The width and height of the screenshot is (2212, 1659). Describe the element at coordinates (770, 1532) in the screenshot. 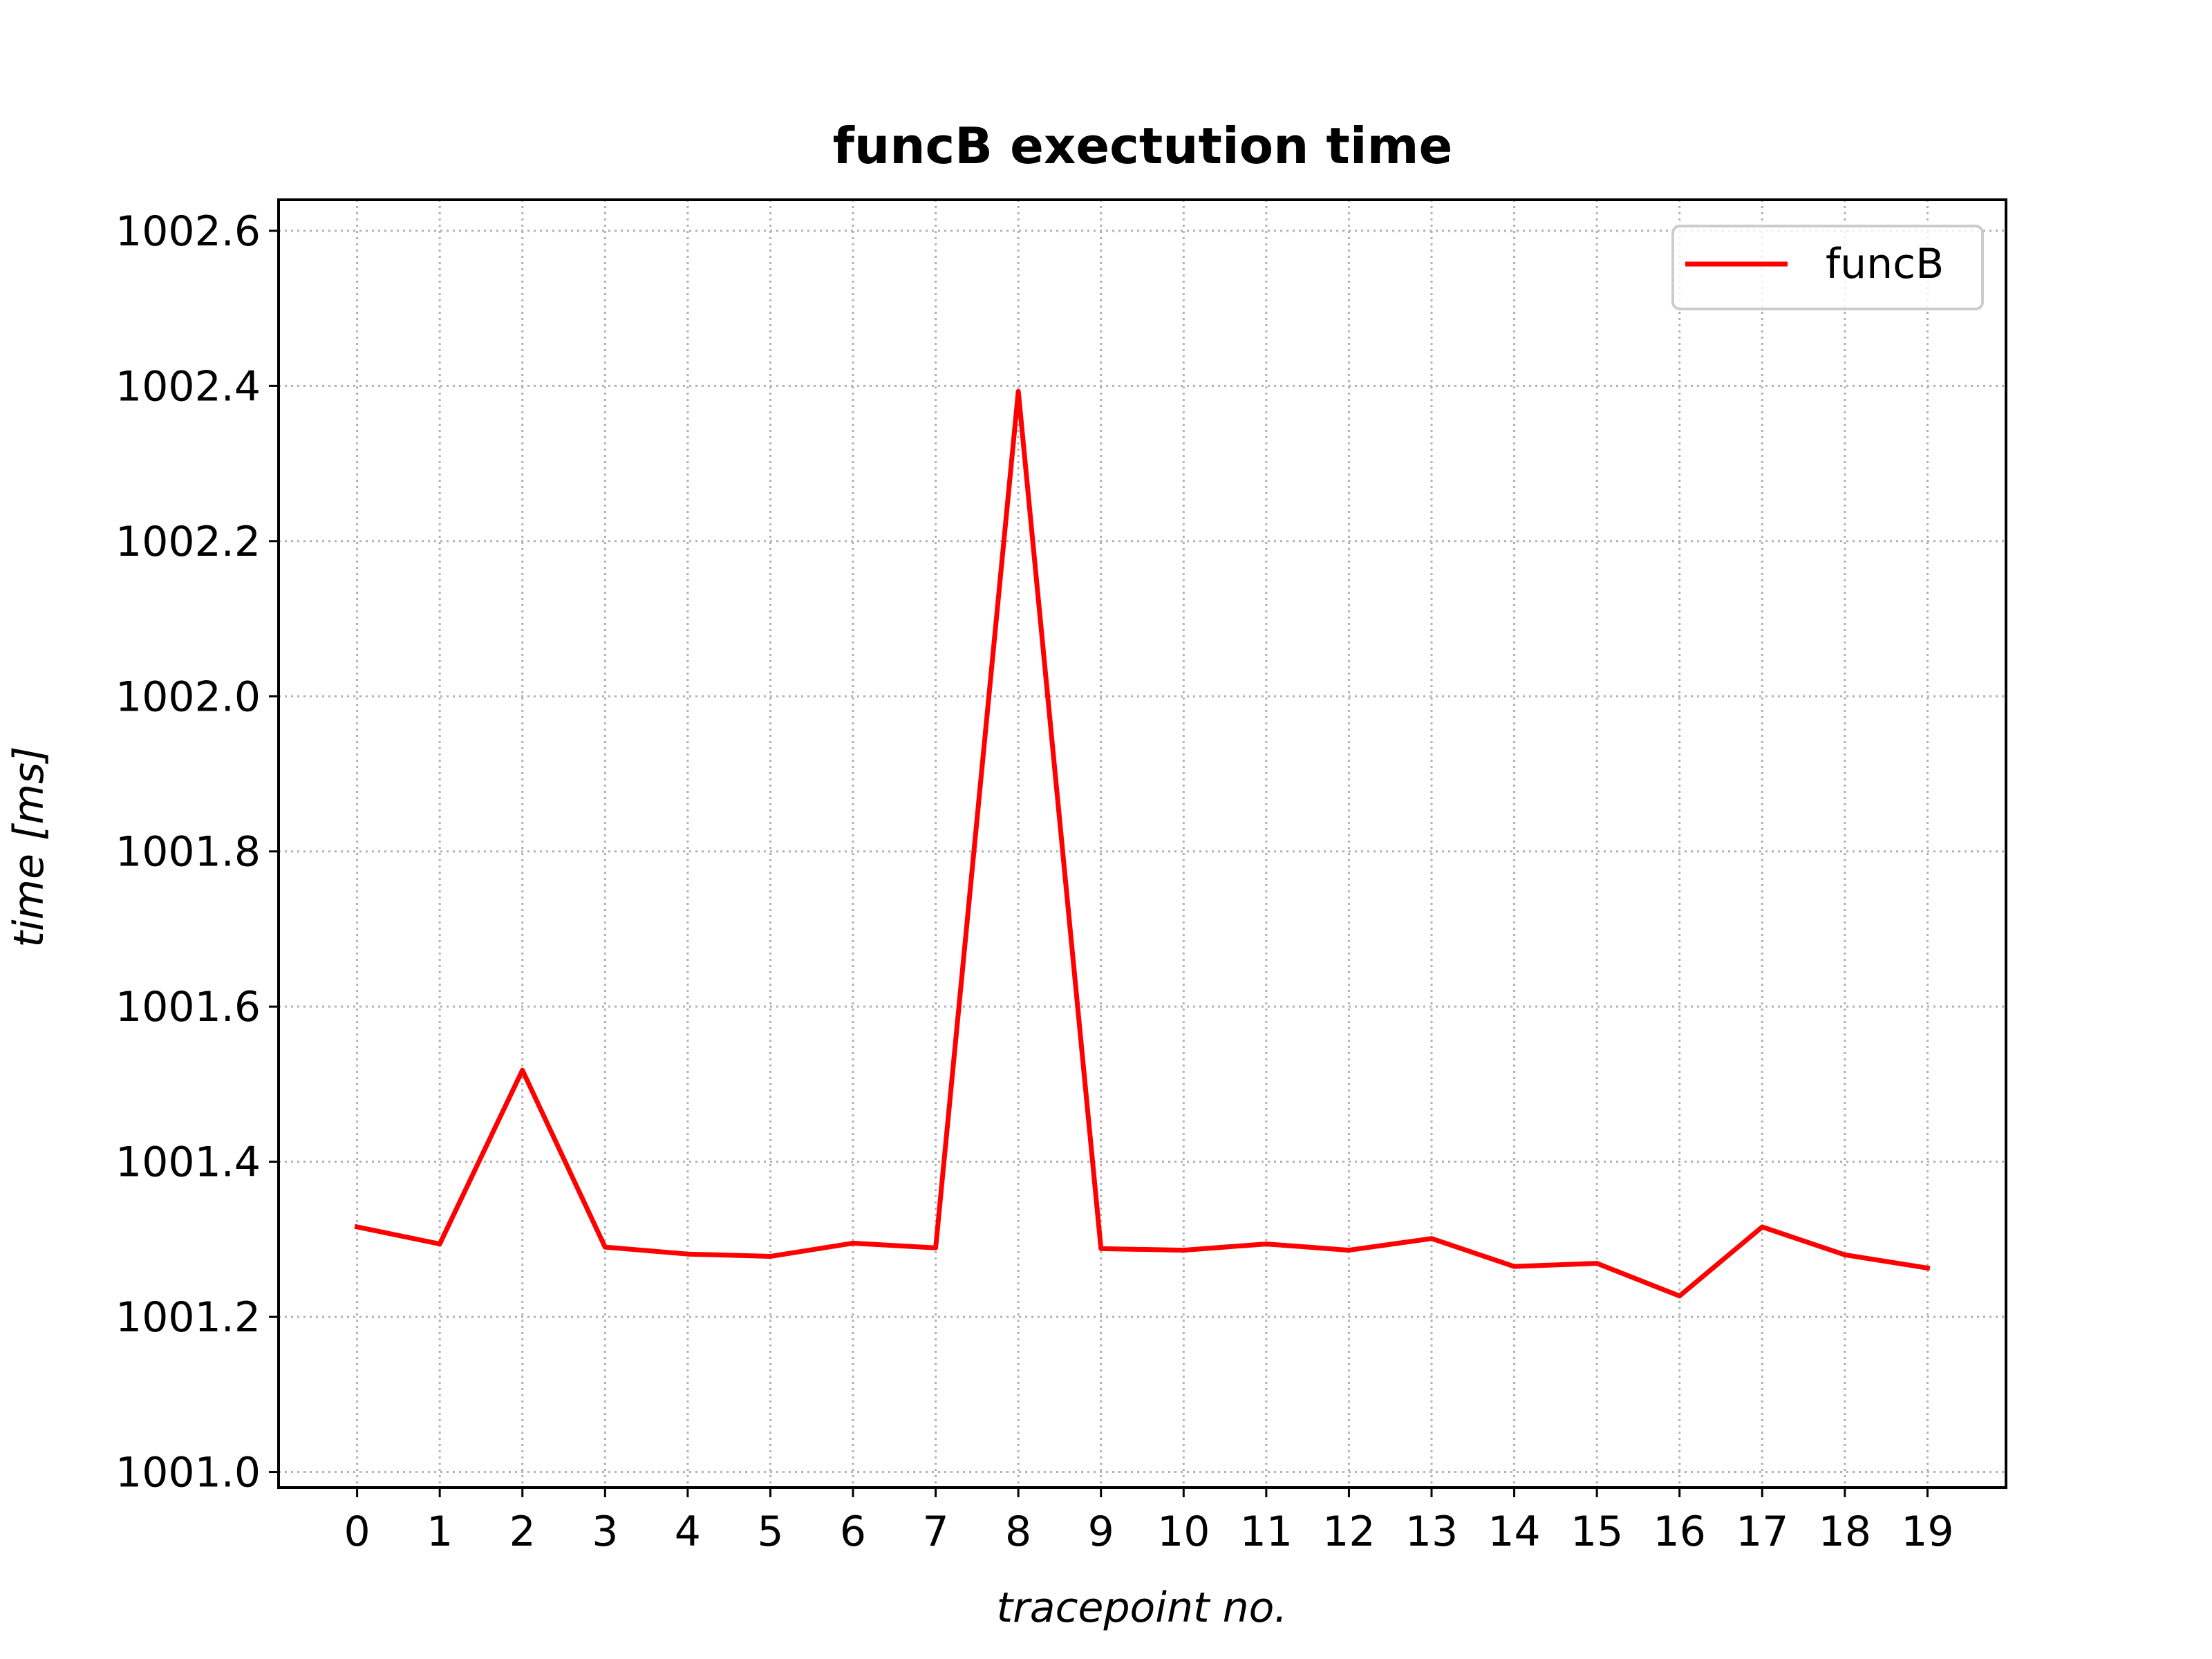

I see `x-tick-label: 5` at that location.